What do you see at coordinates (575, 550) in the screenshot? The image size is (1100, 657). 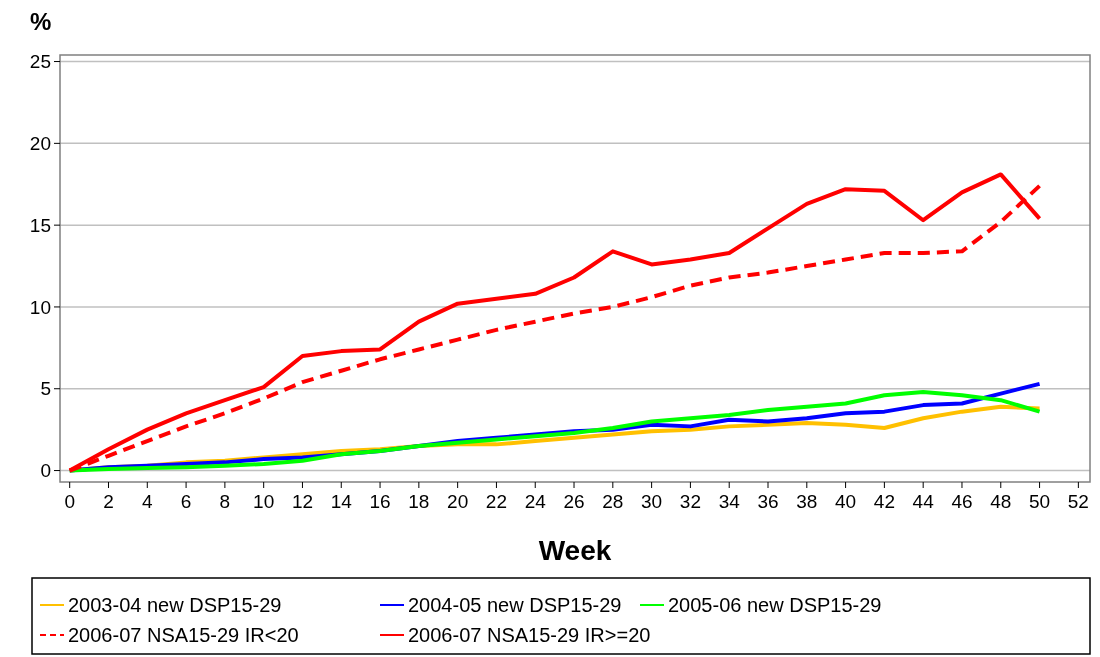 I see `x-axis-title: Week` at bounding box center [575, 550].